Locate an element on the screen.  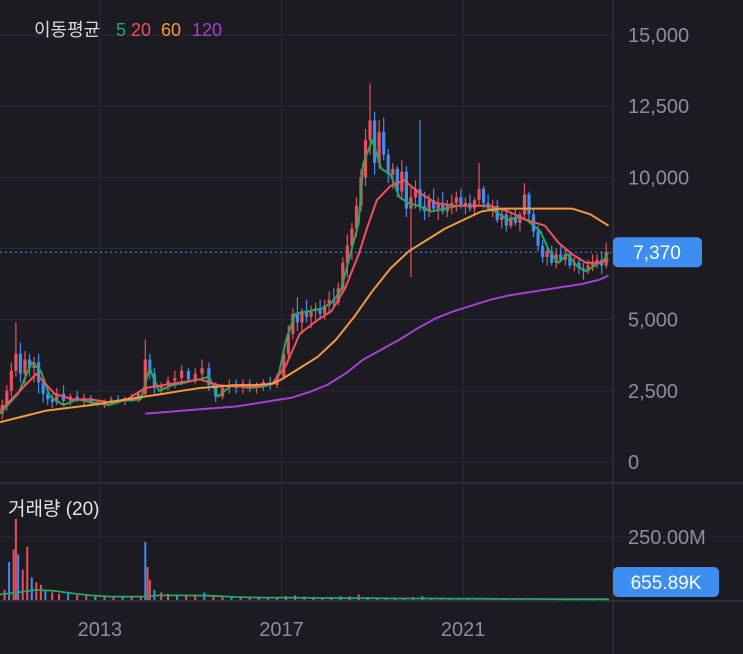
legend-ma-5: 5 is located at coordinates (121, 30).